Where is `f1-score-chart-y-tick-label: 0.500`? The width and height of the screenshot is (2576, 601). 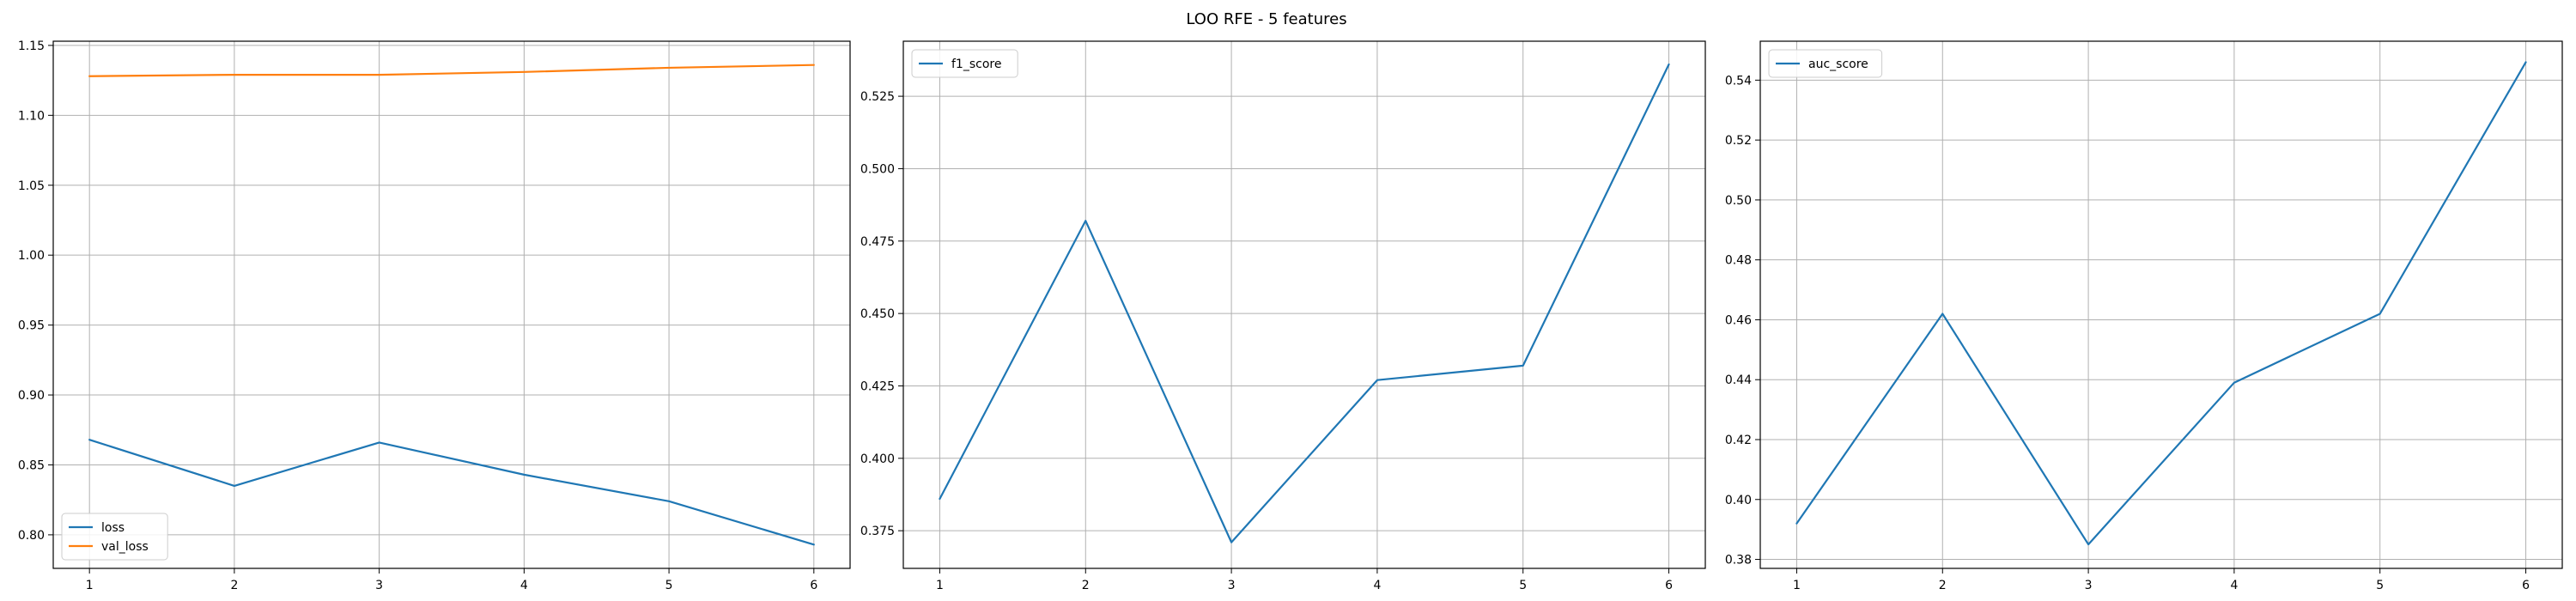
f1-score-chart-y-tick-label: 0.500 is located at coordinates (878, 169).